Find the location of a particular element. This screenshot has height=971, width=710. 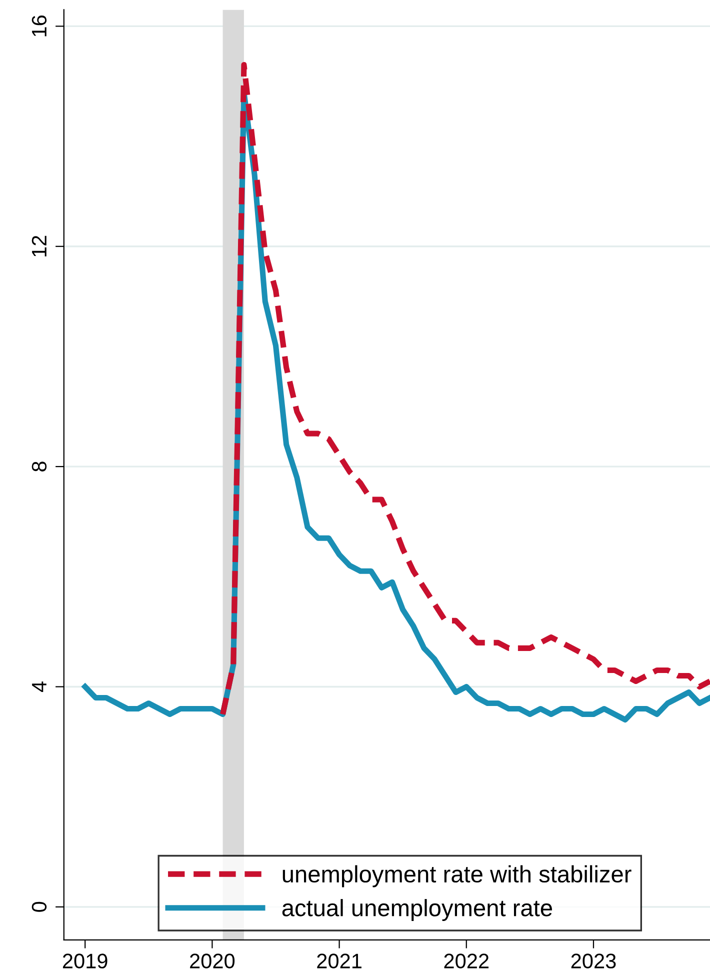

y-tick-label: 8 is located at coordinates (39, 467).